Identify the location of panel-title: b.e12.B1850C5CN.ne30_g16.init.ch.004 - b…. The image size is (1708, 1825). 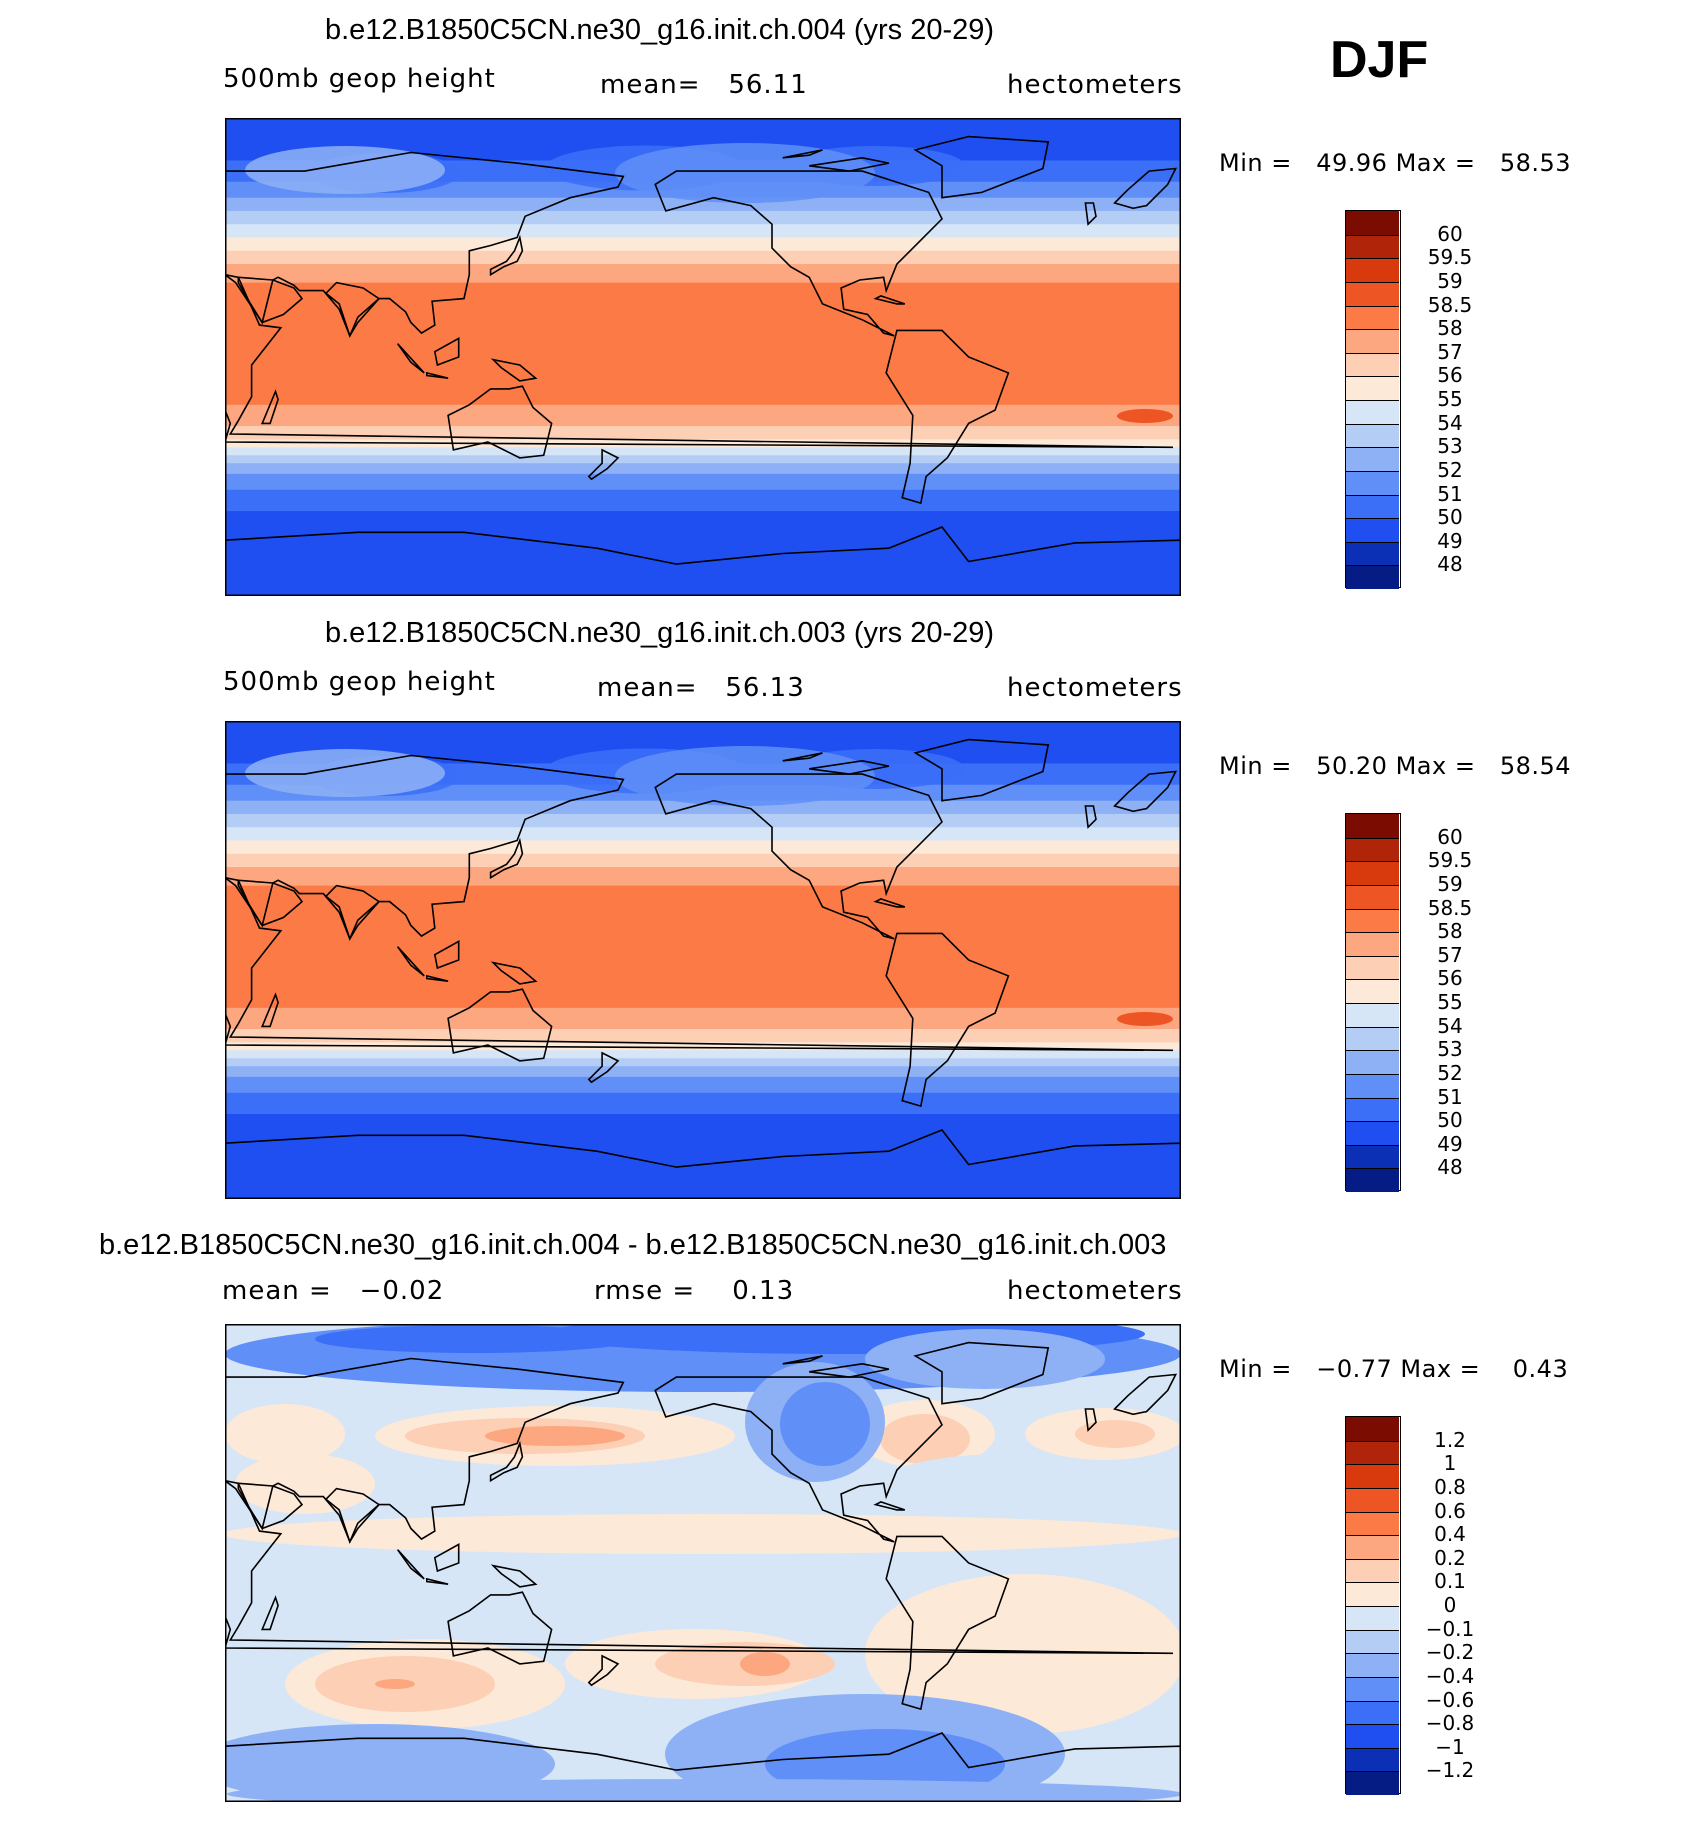
(633, 1245).